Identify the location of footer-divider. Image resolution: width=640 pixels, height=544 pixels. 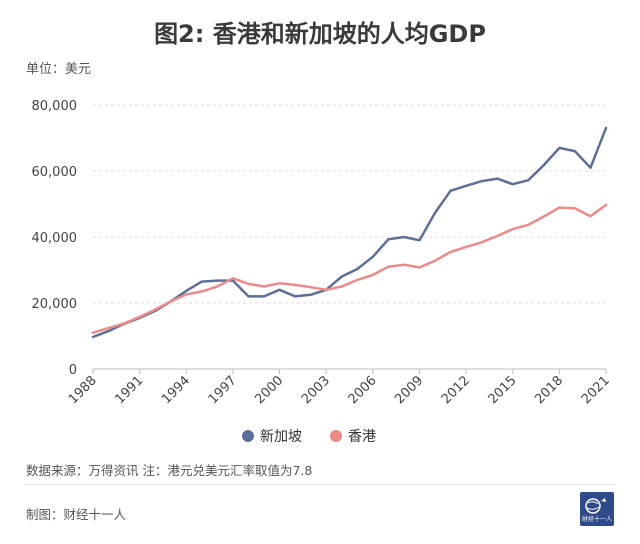
(320, 484).